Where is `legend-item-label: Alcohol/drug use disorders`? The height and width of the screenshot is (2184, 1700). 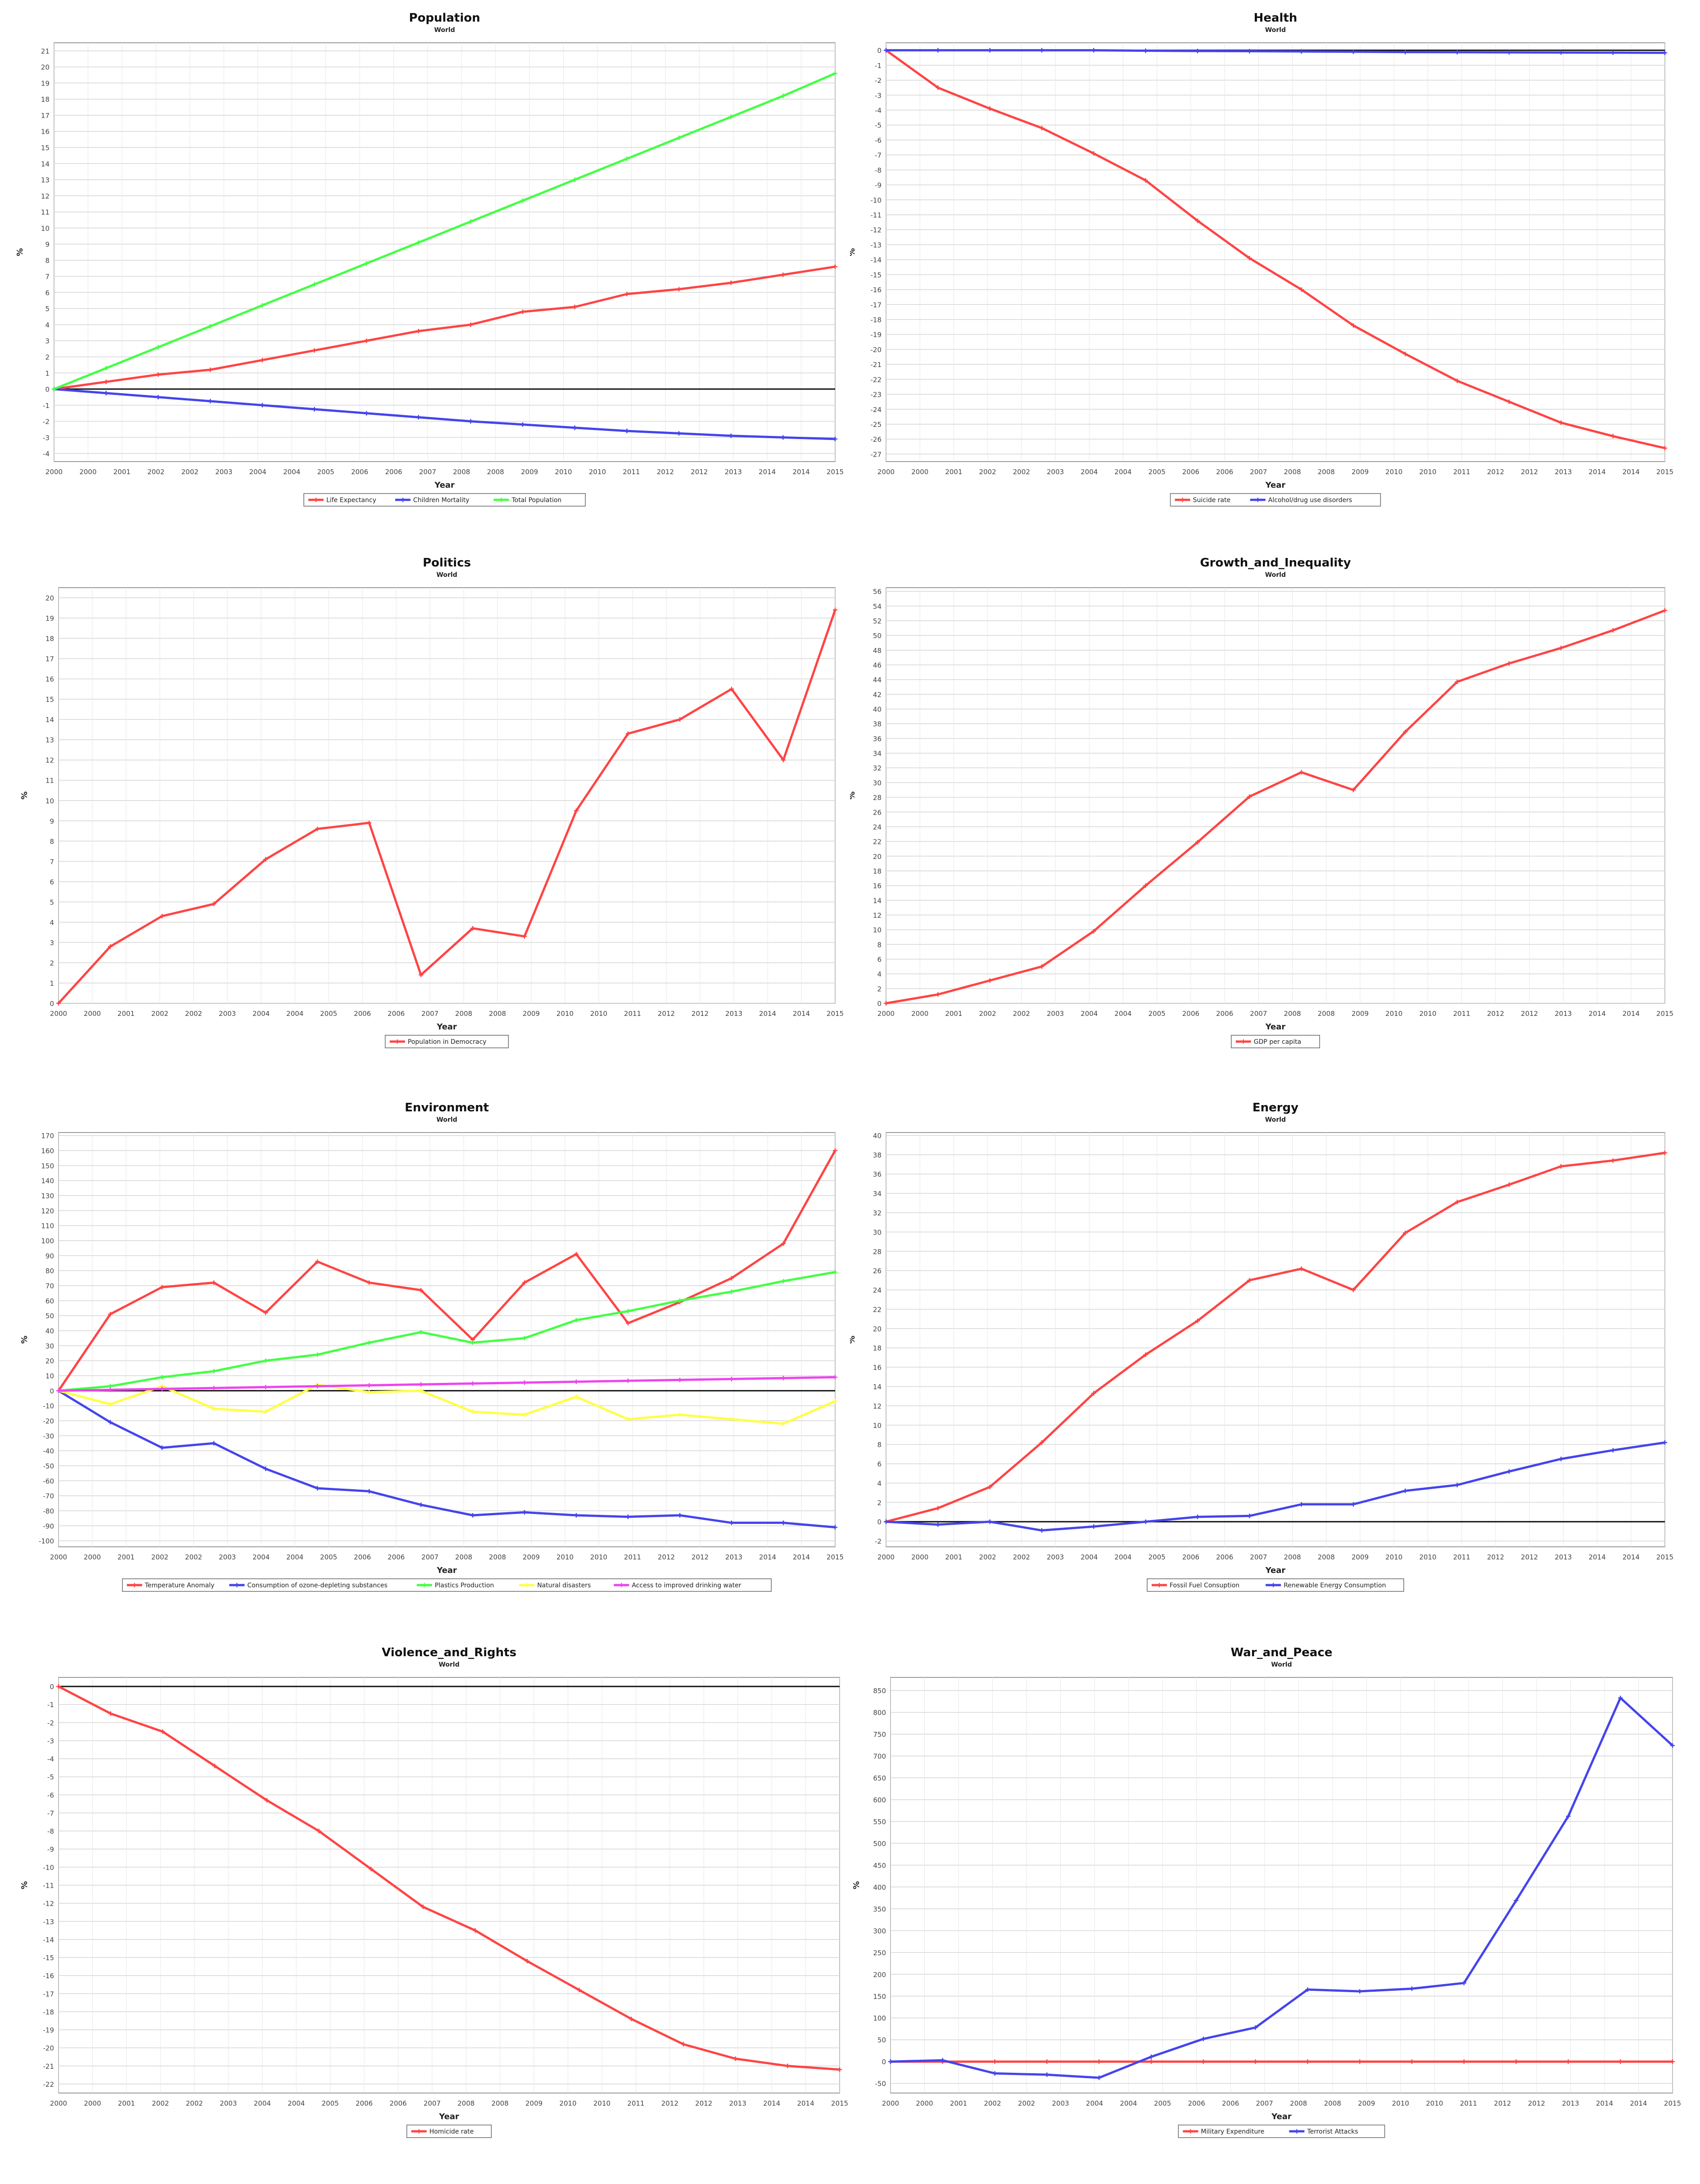
legend-item-label: Alcohol/drug use disorders is located at coordinates (1310, 501).